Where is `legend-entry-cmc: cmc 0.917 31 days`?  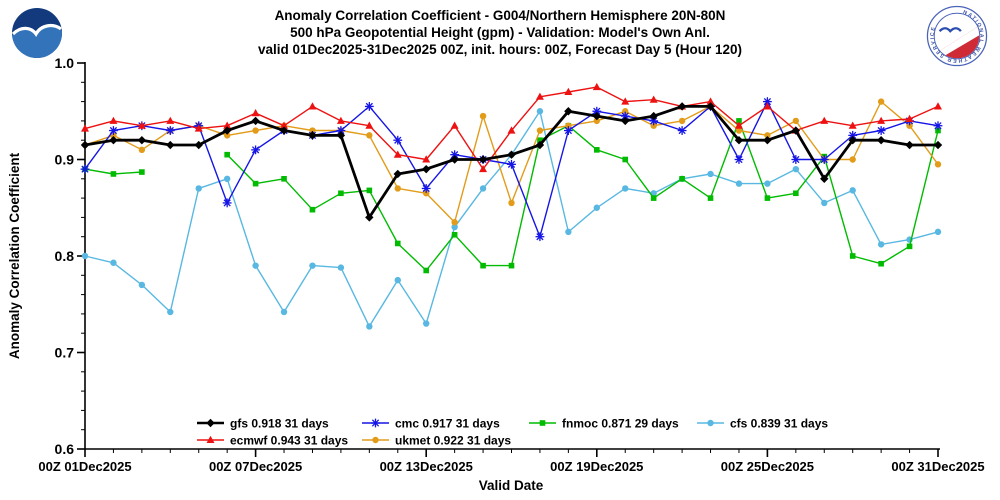
legend-entry-cmc: cmc 0.917 31 days is located at coordinates (431, 424).